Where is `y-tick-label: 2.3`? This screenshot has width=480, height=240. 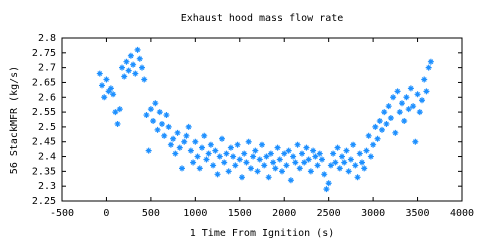 y-tick-label: 2.3 is located at coordinates (47, 186).